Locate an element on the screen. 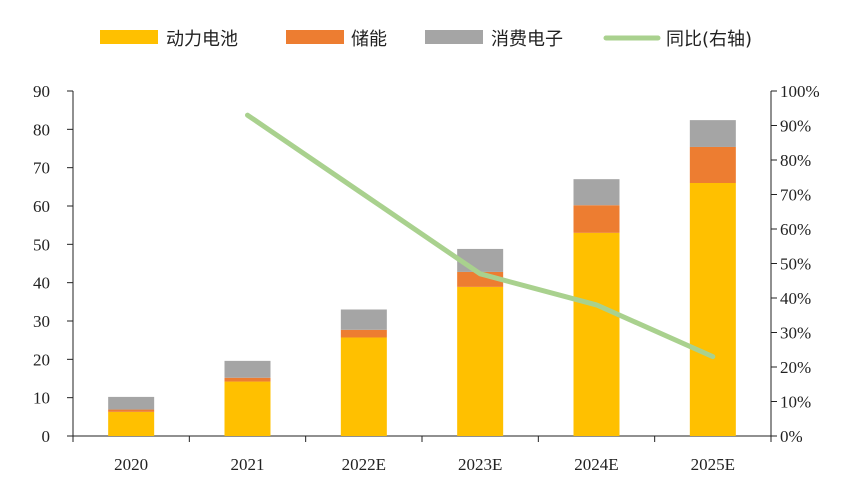 The image size is (865, 487). right-axis-tick-label: 20% is located at coordinates (795, 367).